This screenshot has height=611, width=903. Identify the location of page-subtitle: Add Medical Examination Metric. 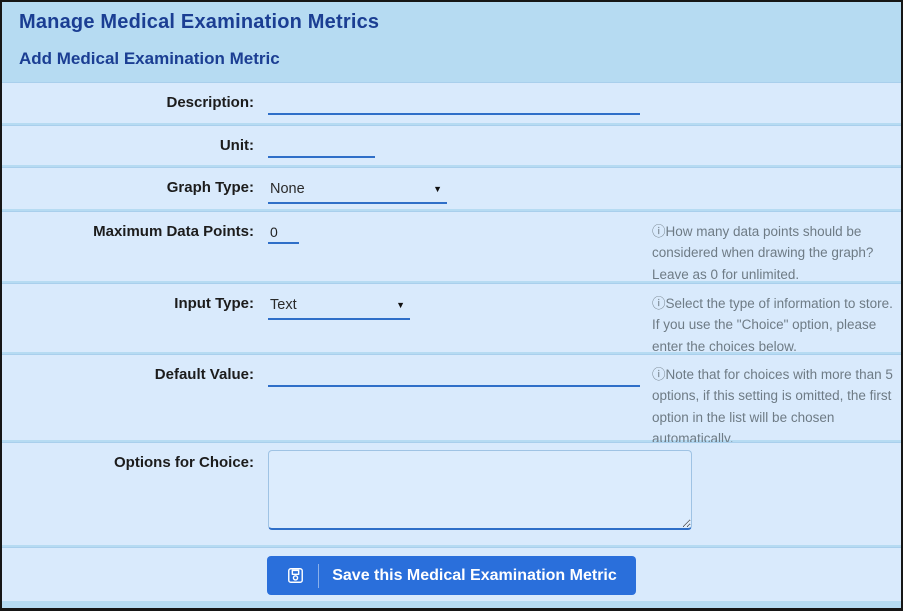
(149, 58).